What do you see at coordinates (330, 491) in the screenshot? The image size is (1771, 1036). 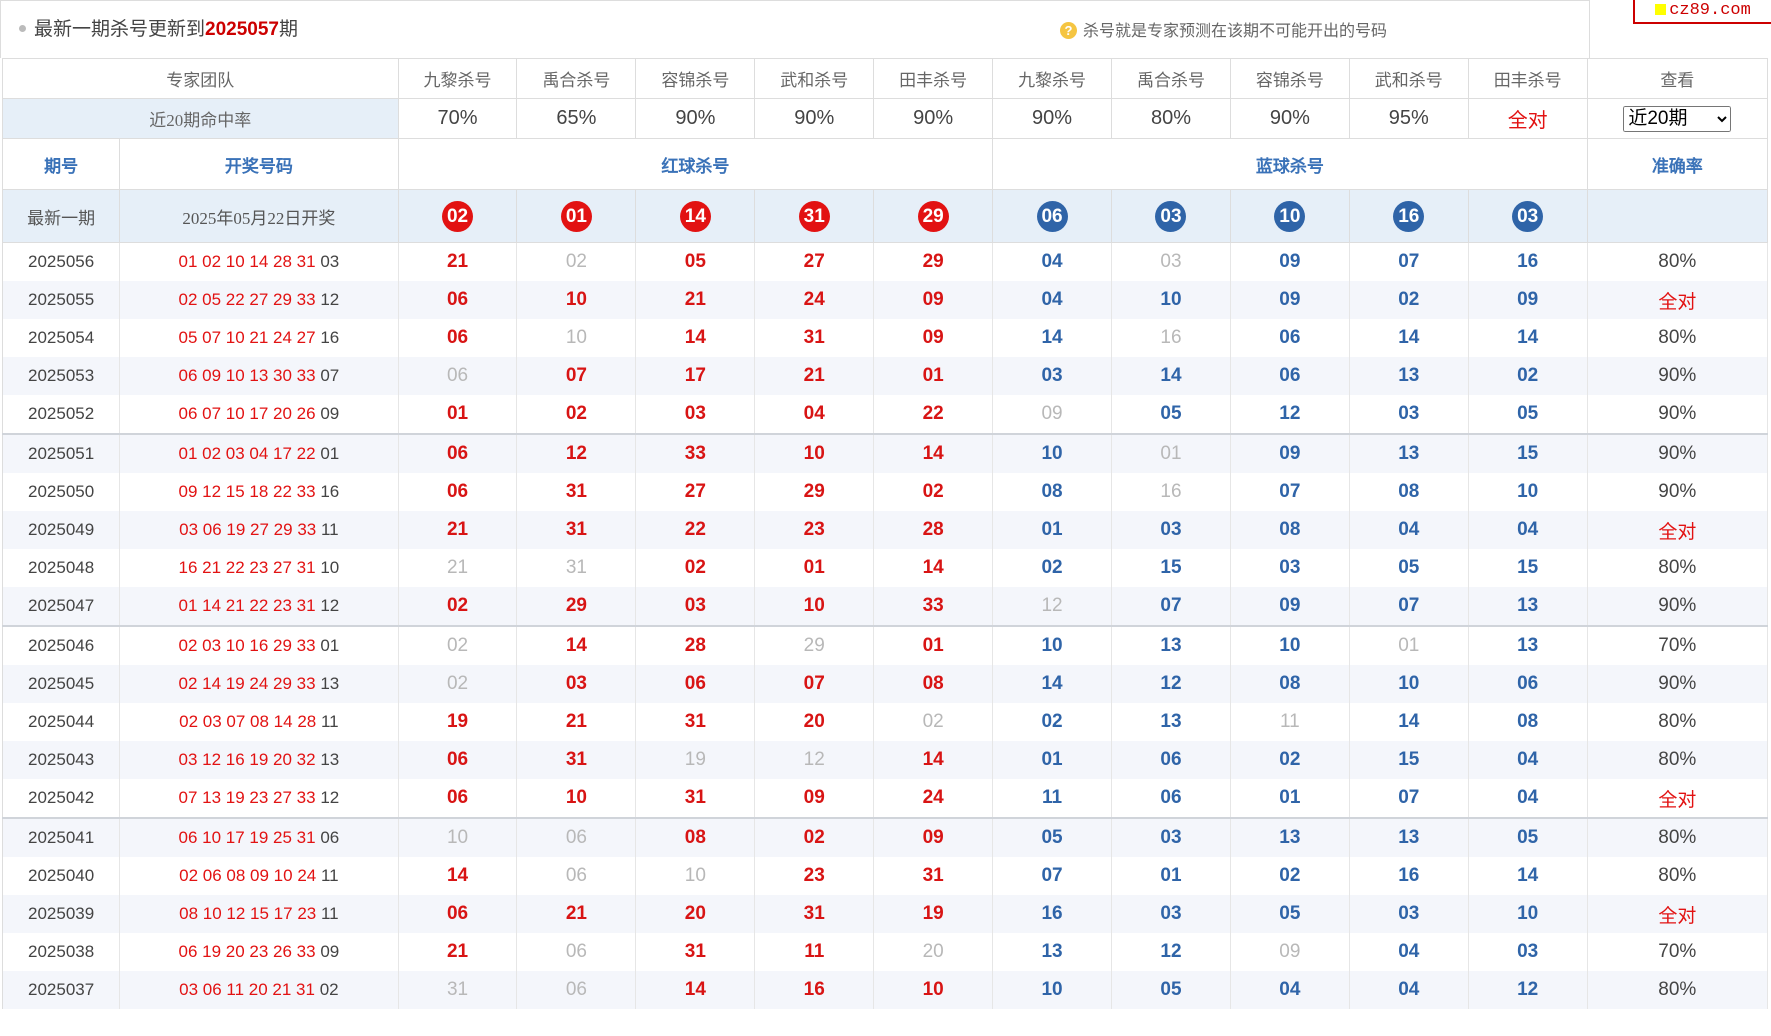 I see `draw-blue-number: 16` at bounding box center [330, 491].